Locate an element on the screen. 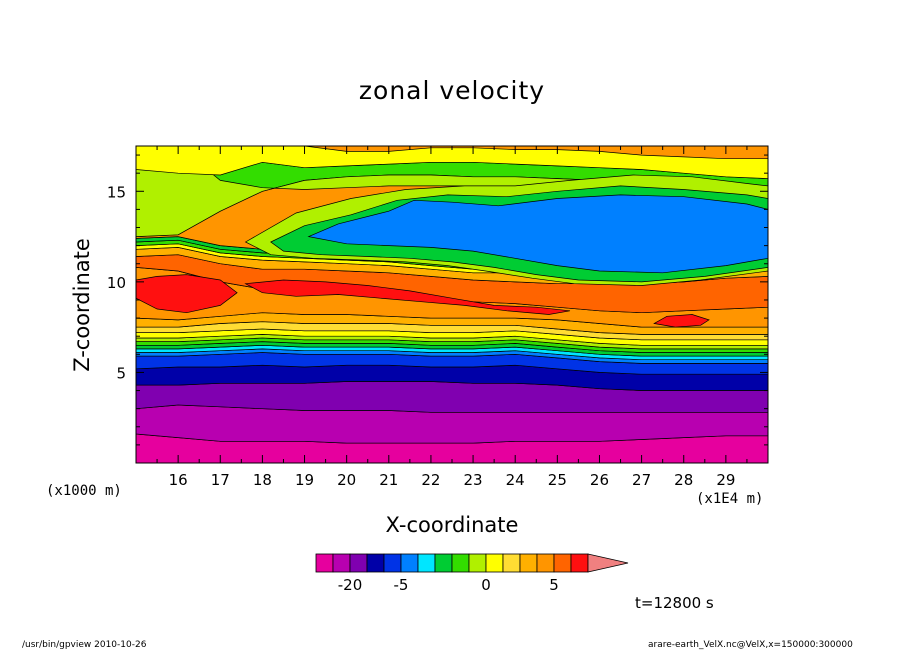 The image size is (904, 654). x-tick-label: 18 is located at coordinates (262, 480).